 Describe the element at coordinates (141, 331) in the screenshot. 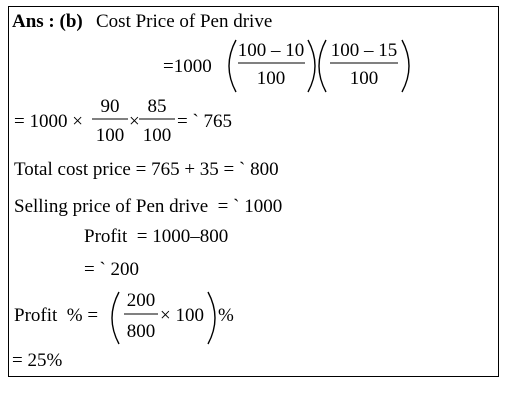

I see `denominator: 800` at that location.